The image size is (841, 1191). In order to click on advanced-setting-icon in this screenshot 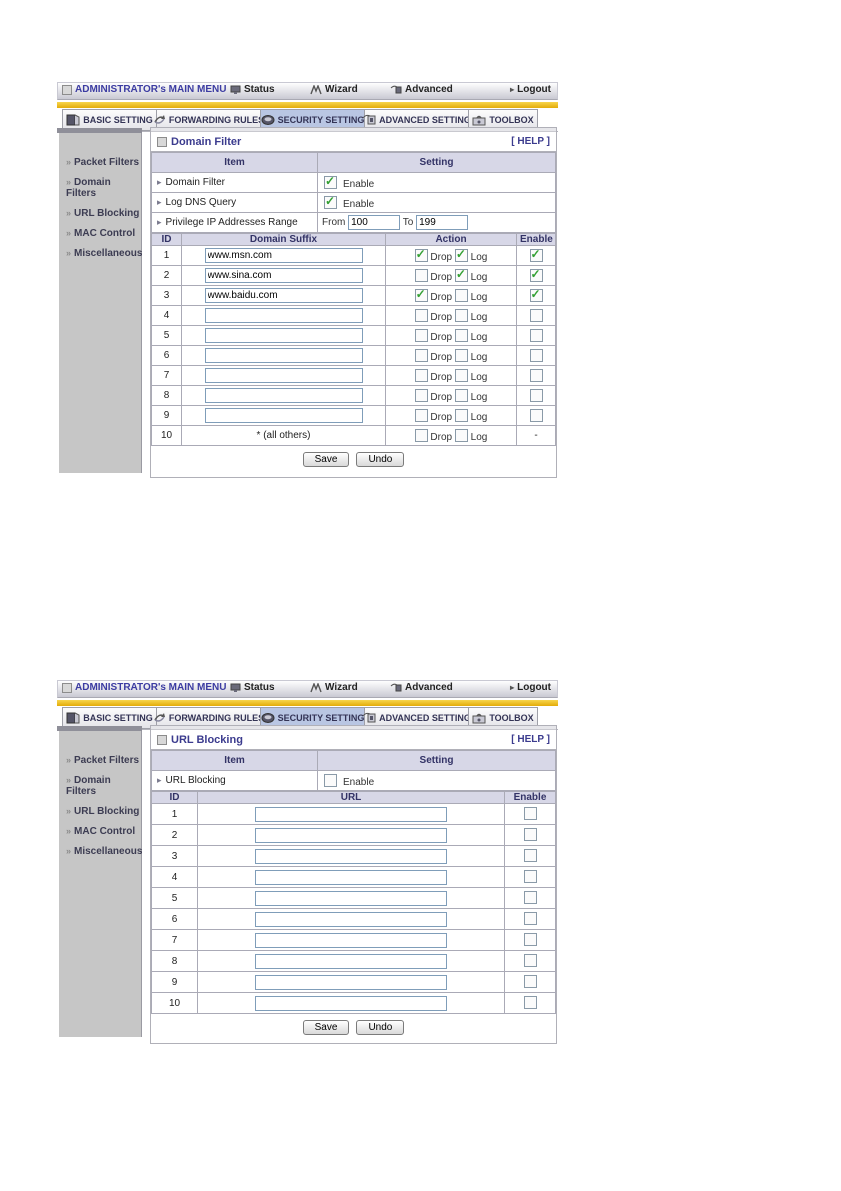, I will do `click(369, 717)`.